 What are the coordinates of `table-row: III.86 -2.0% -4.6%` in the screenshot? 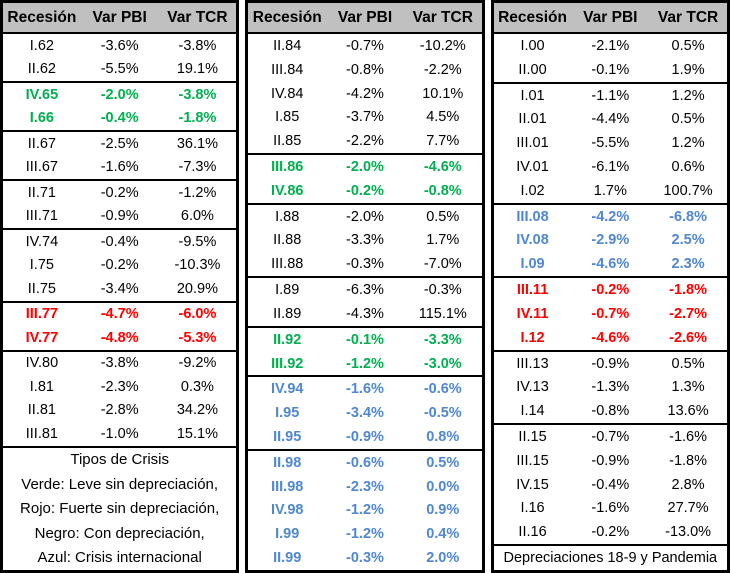 It's located at (364, 167).